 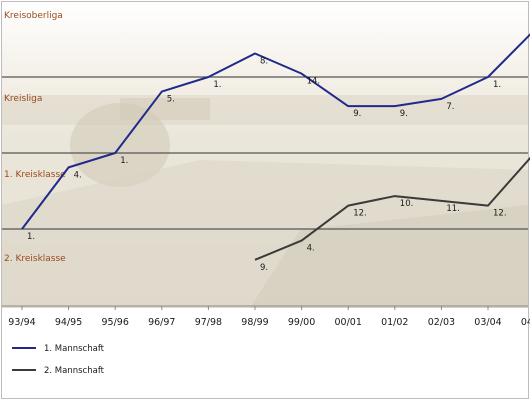 I want to click on x-tick-label: 98/99, so click(x=254, y=322).